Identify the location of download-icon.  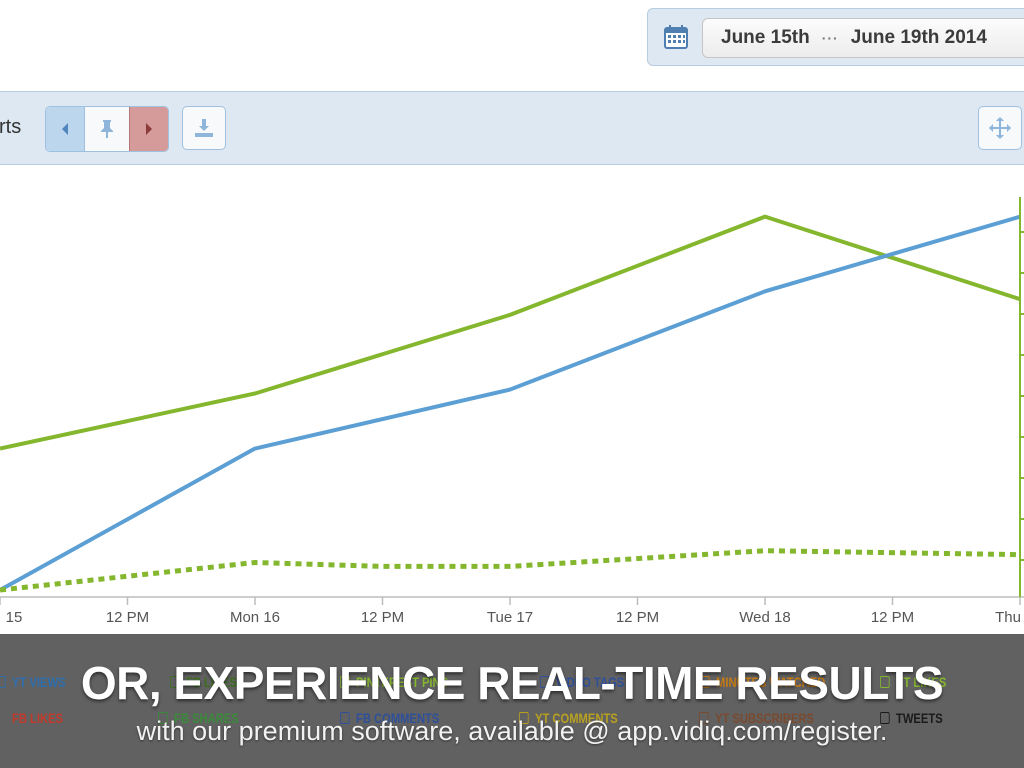
(204, 128).